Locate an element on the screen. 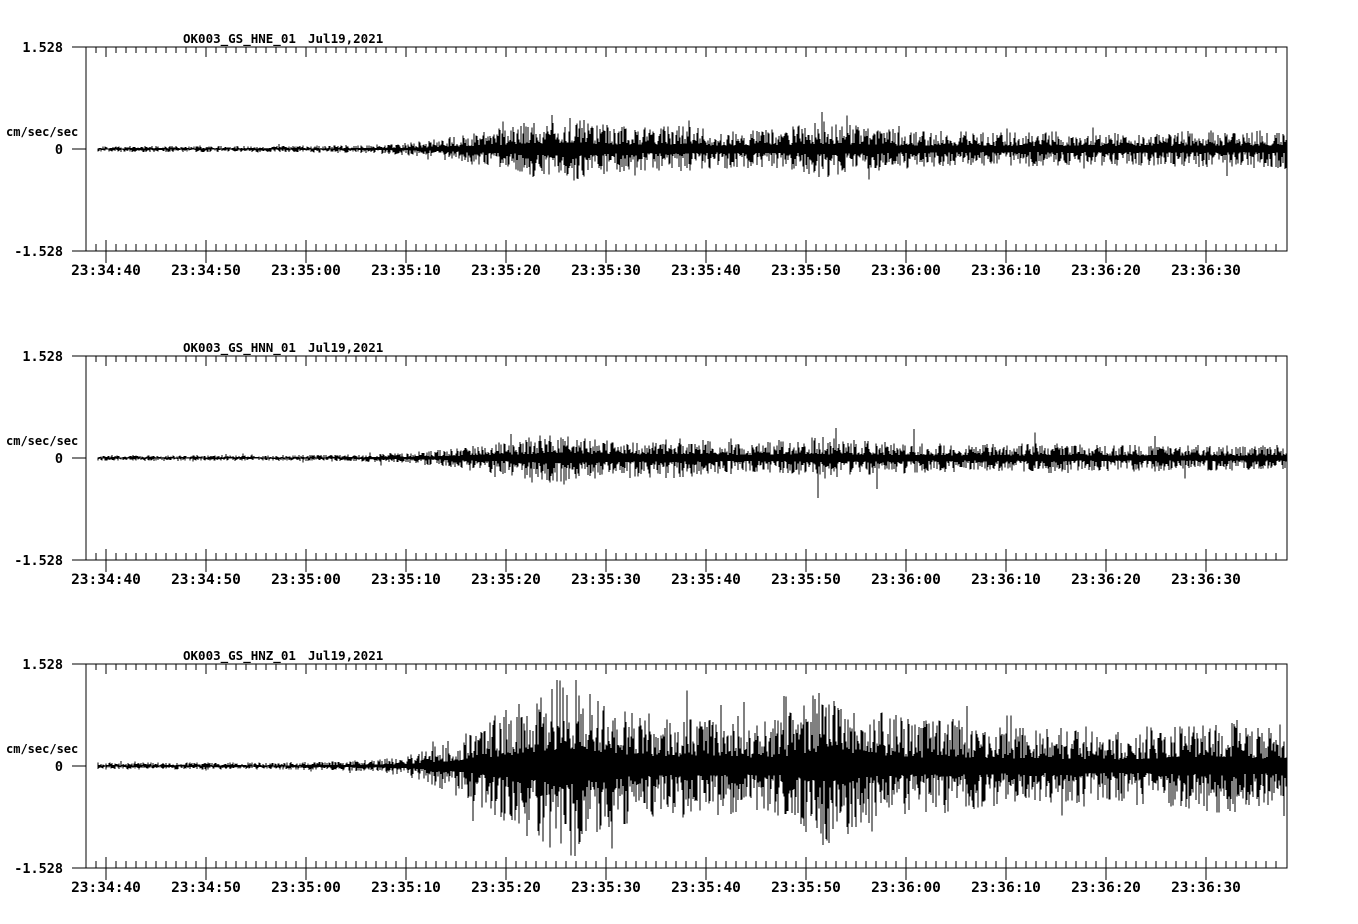 This screenshot has width=1358, height=924. waveform-trace-hnn is located at coordinates (692, 463).